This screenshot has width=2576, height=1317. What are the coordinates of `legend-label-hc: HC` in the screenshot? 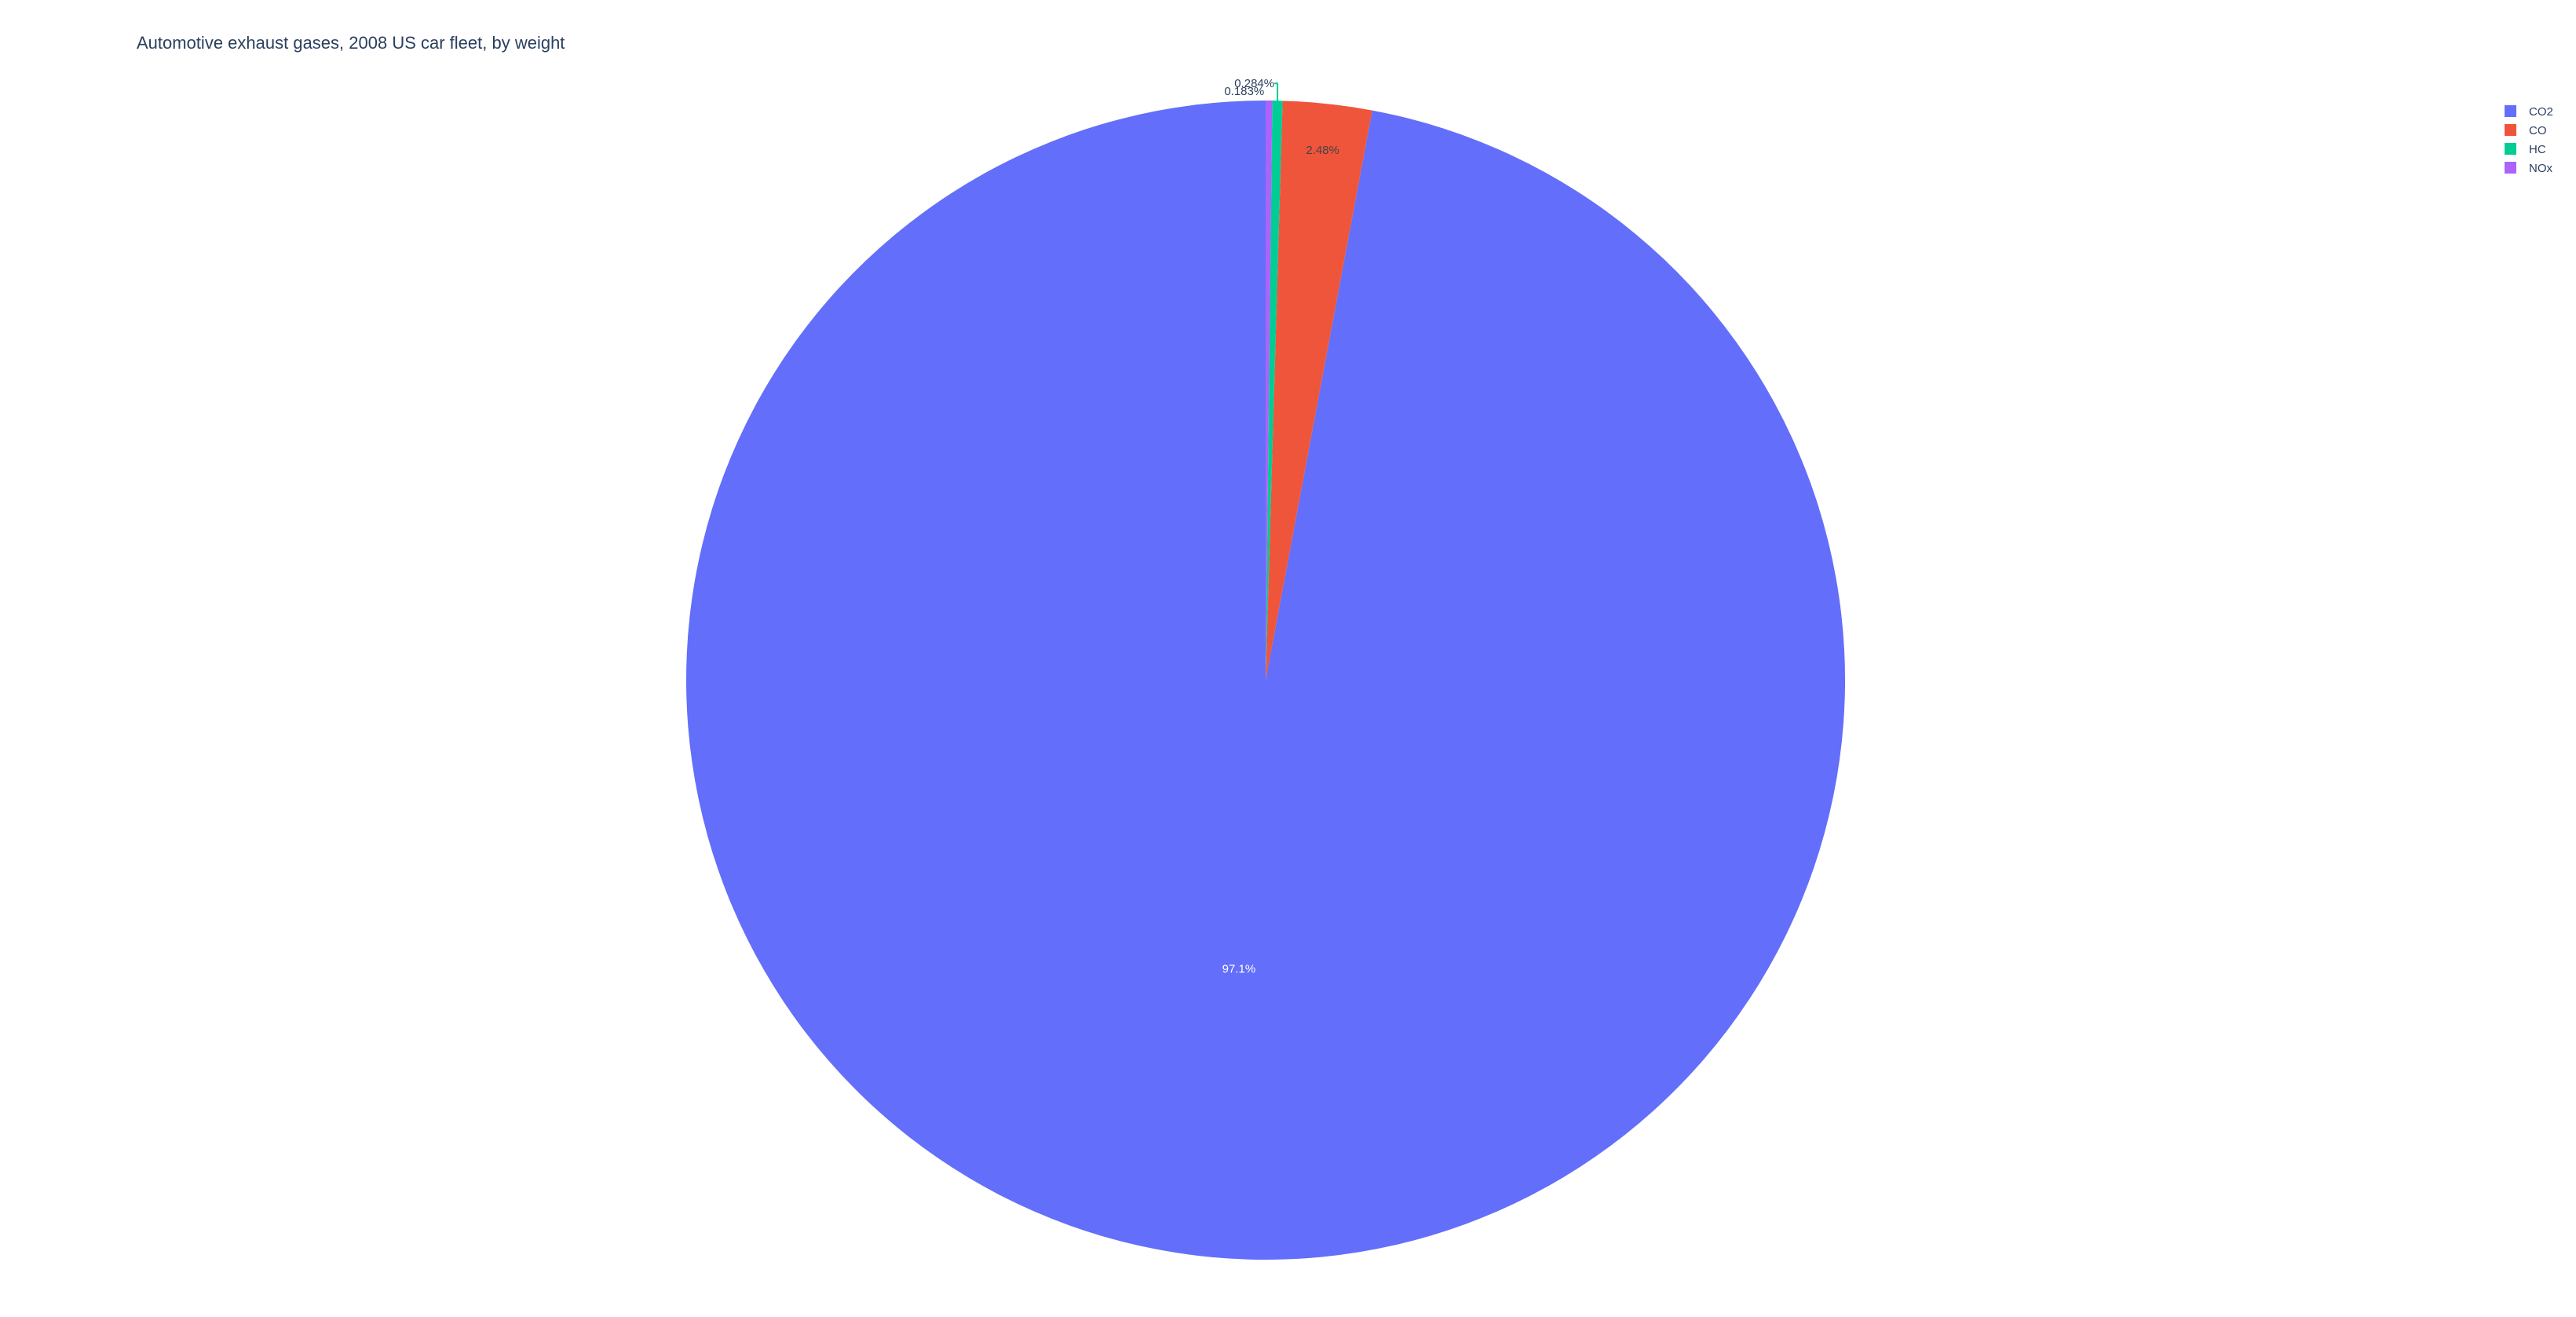 It's located at (2537, 149).